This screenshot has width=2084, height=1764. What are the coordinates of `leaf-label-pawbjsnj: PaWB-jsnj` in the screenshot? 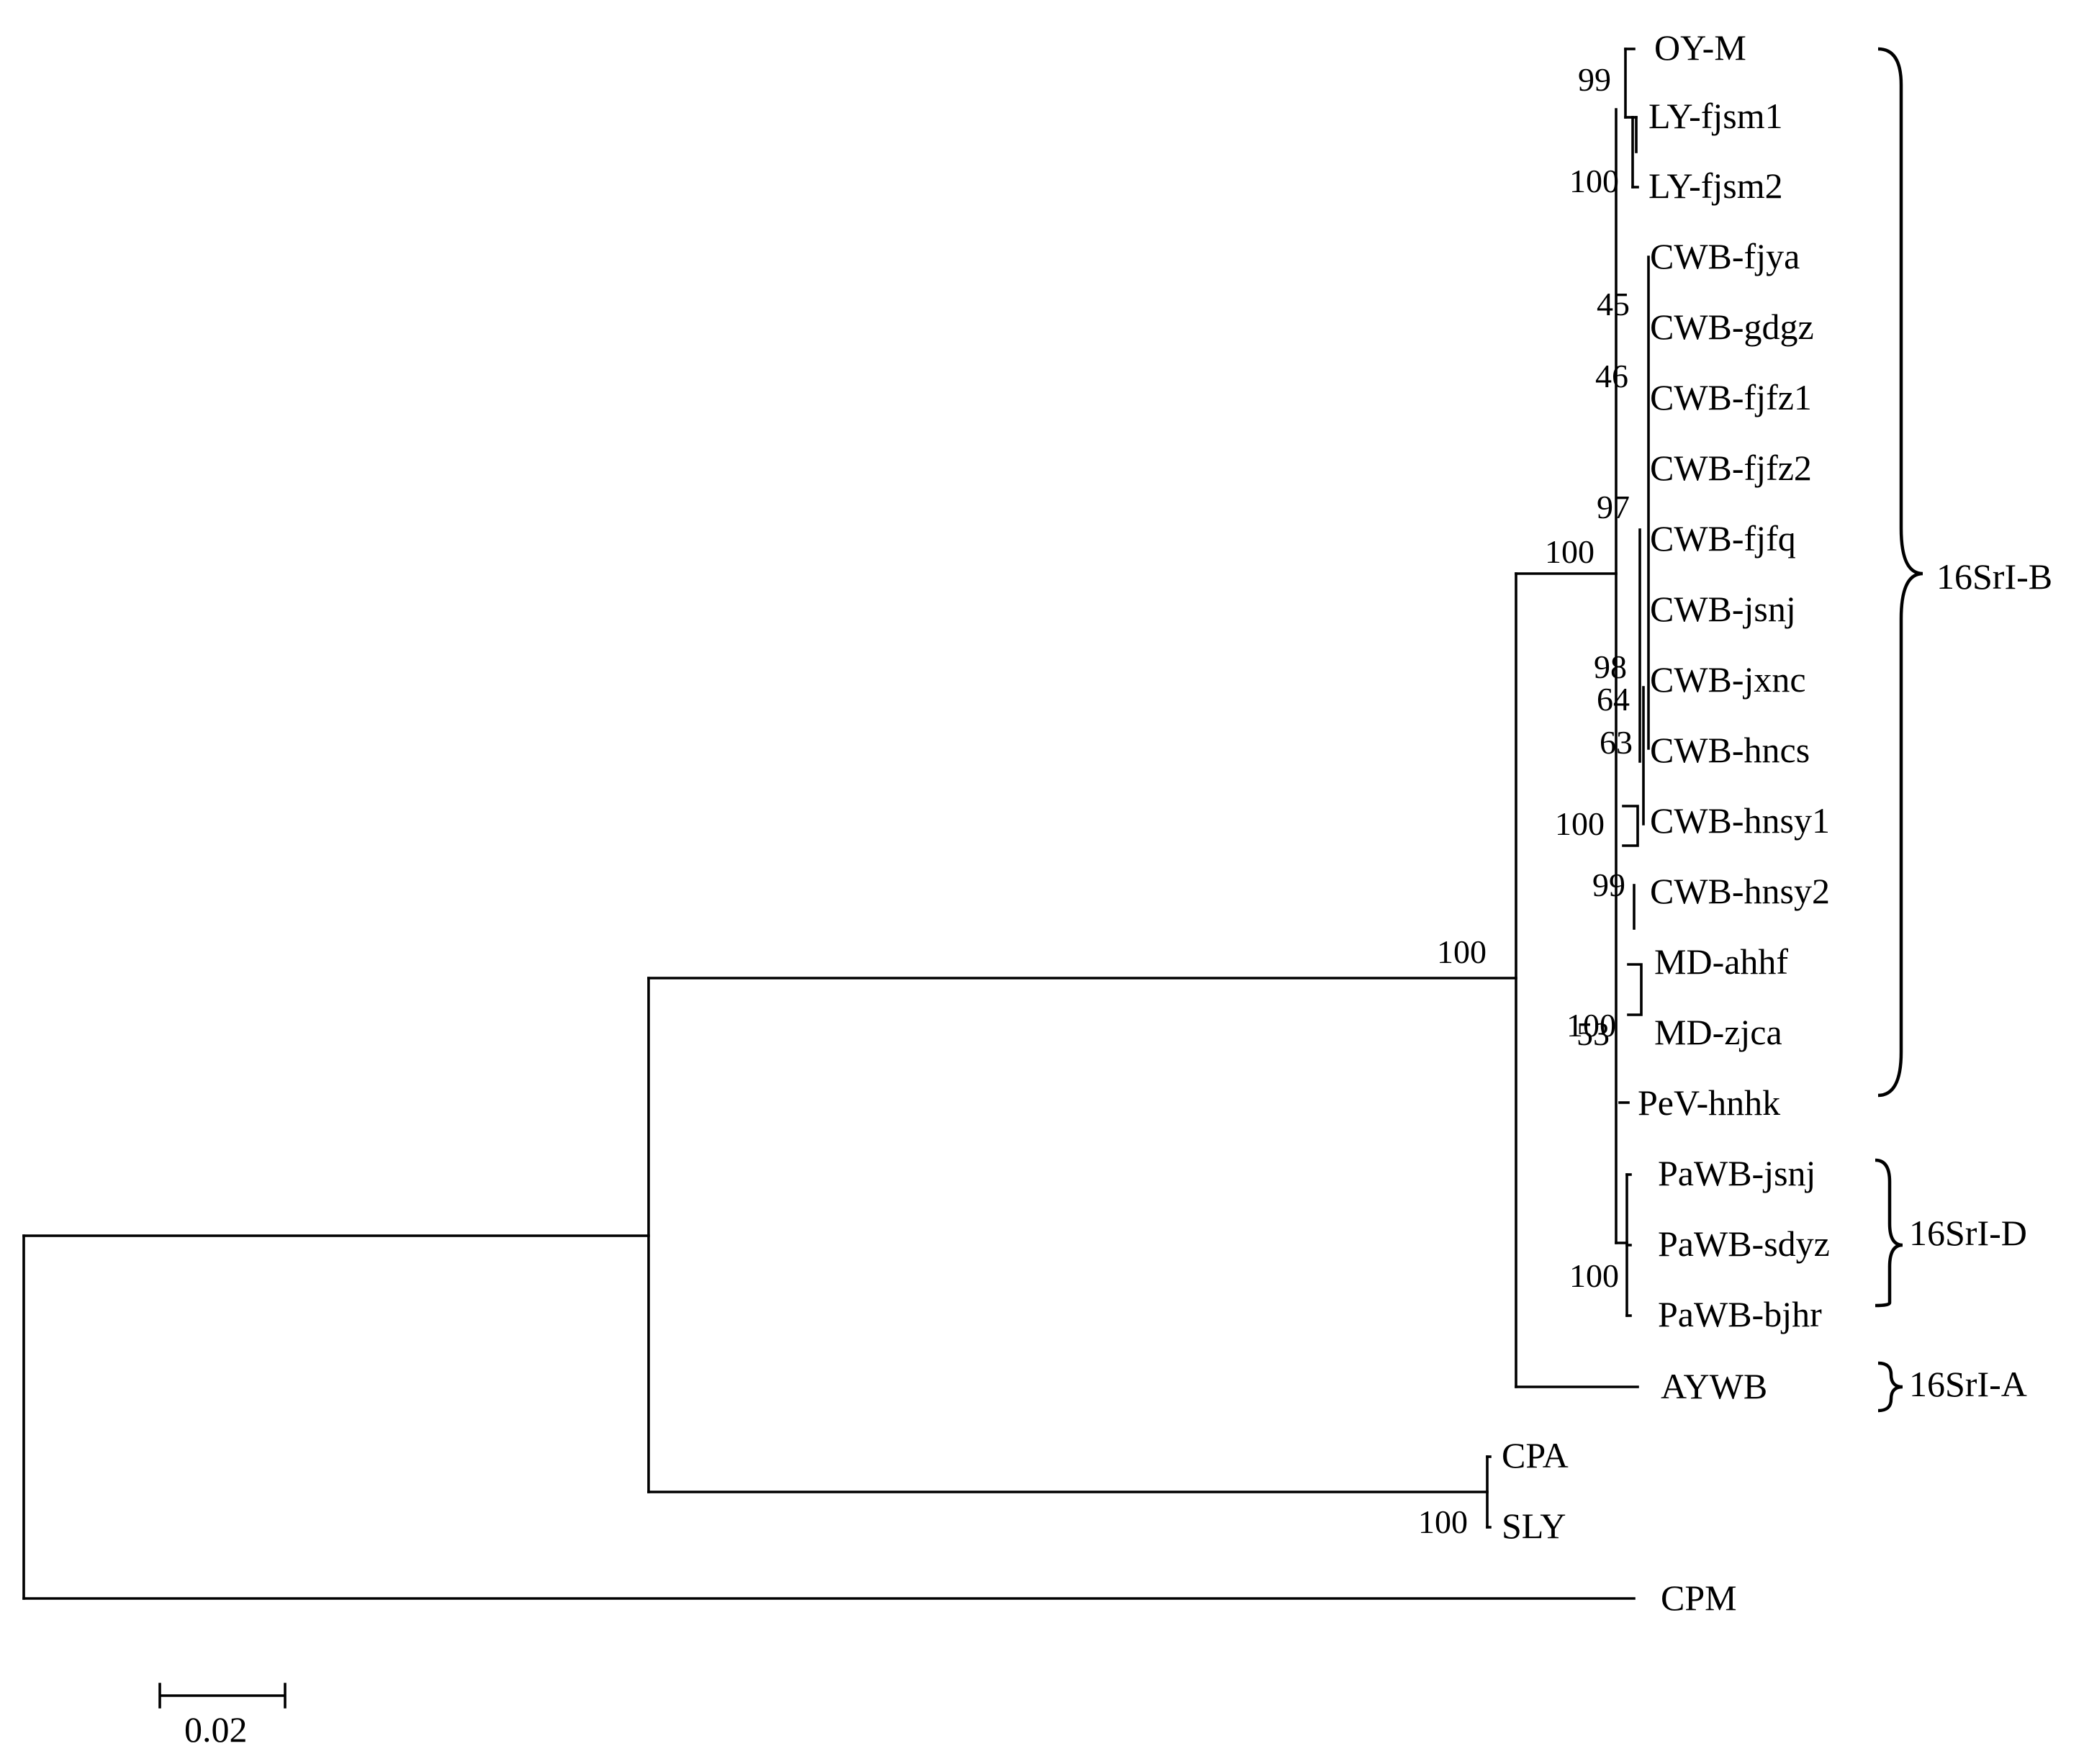 It's located at (1736, 1173).